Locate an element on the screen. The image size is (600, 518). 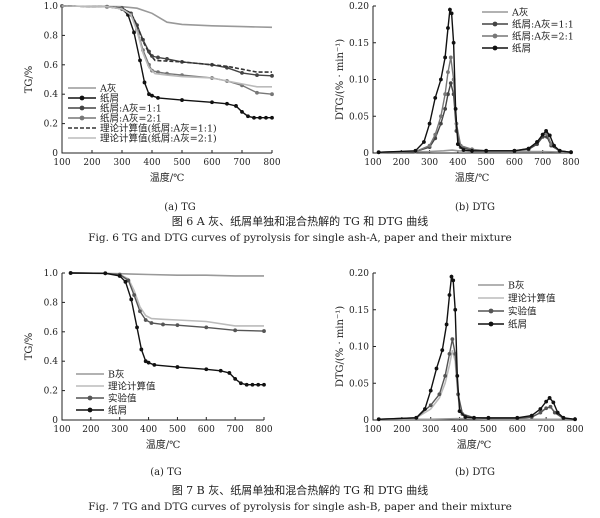
x-tick-label: 500 is located at coordinates (488, 430).